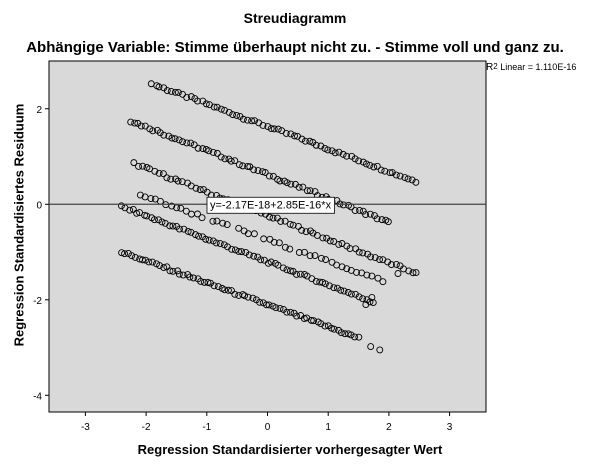  What do you see at coordinates (267, 422) in the screenshot?
I see `x-axis: -3 -2 -1 0 1 2 3` at bounding box center [267, 422].